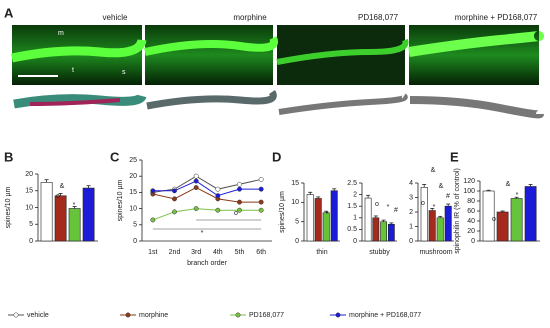 Image resolution: width=550 pixels, height=328 pixels. Describe the element at coordinates (379, 252) in the screenshot. I see `x-axis-label: stubby` at that location.